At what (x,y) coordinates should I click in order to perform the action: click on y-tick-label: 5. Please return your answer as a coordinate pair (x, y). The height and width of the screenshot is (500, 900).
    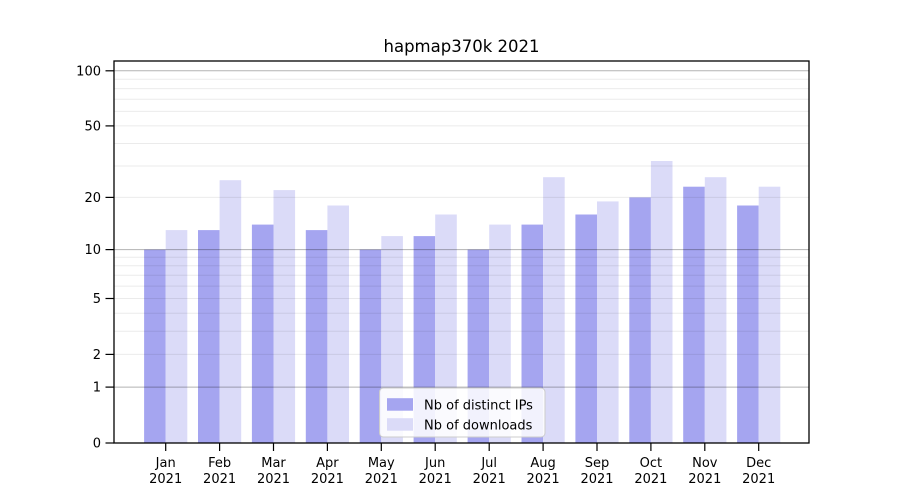
    Looking at the image, I should click on (97, 299).